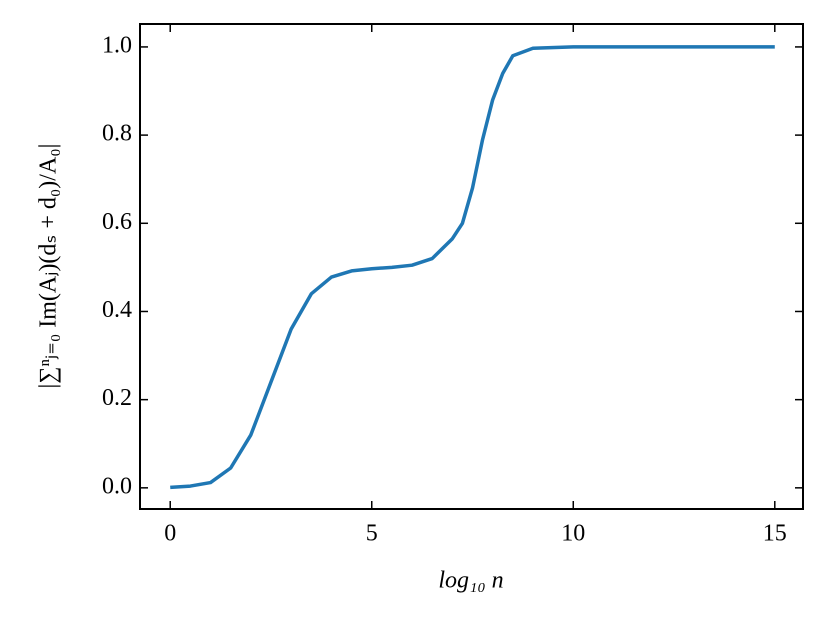 Image resolution: width=829 pixels, height=624 pixels. I want to click on x-tick-label: 5, so click(372, 534).